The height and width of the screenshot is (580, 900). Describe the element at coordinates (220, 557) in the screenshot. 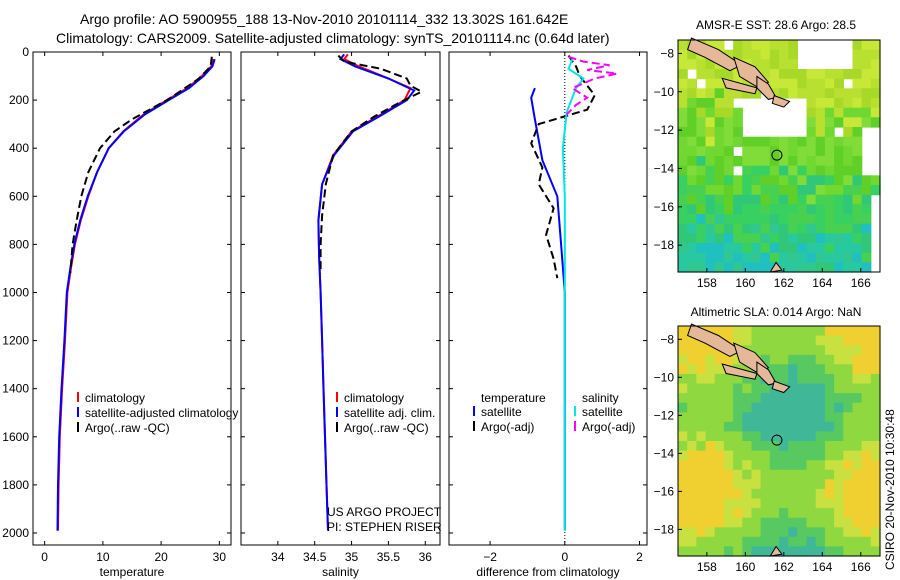

I see `x-tick-label: 30` at that location.